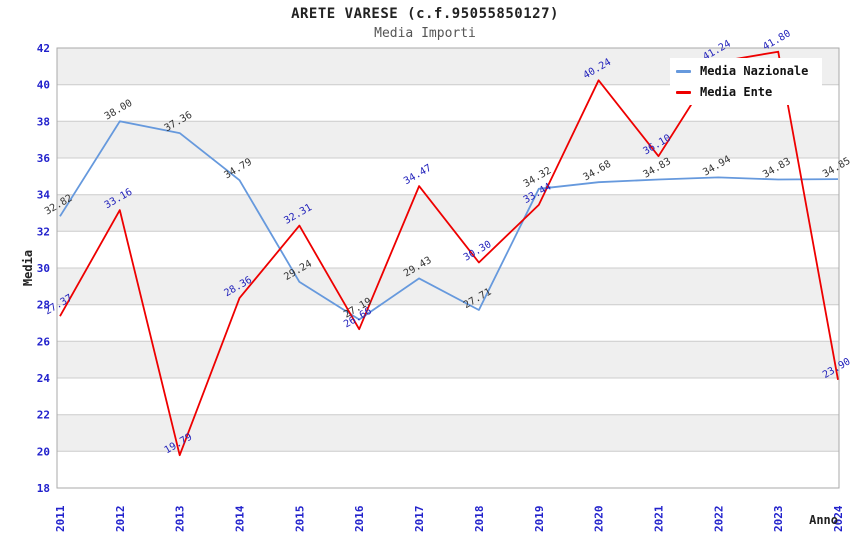 The image size is (850, 550). What do you see at coordinates (43, 451) in the screenshot?
I see `svg-text: 20` at bounding box center [43, 451].